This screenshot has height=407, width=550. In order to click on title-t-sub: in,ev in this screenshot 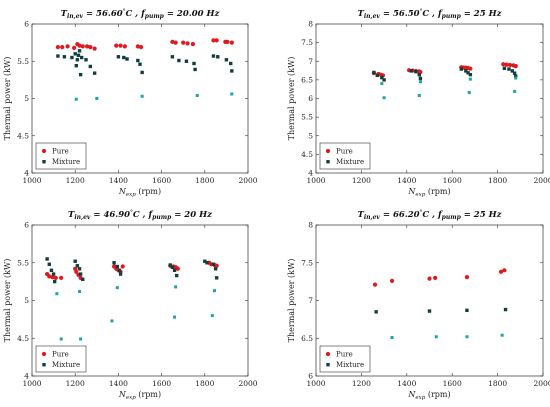, I will do `click(82, 217)`.